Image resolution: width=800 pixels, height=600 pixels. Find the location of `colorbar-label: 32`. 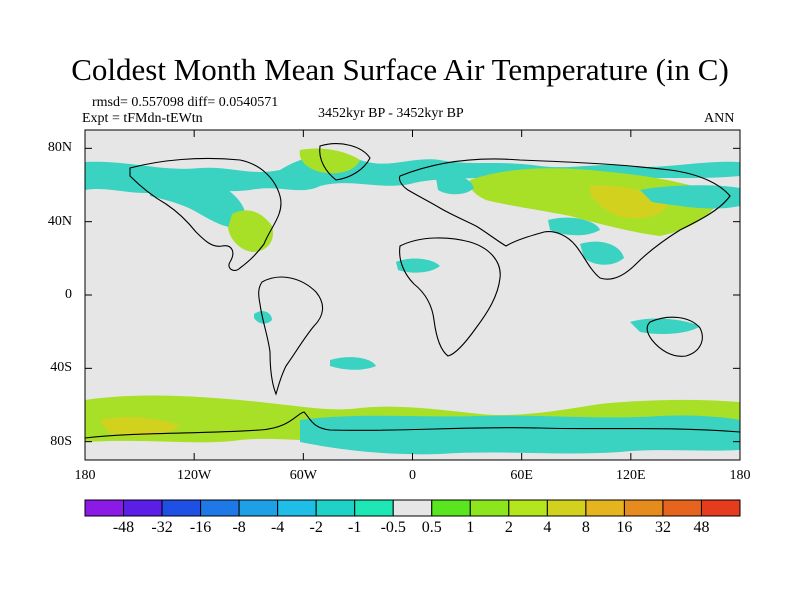

colorbar-label: 32 is located at coordinates (662, 527).